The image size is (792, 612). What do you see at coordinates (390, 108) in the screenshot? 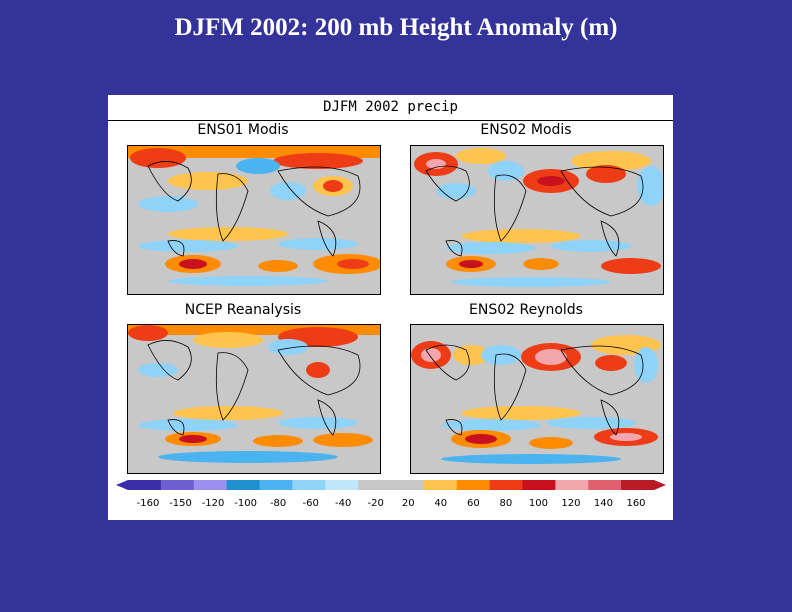
I see `figure-title: DJFM 2002 precip` at bounding box center [390, 108].